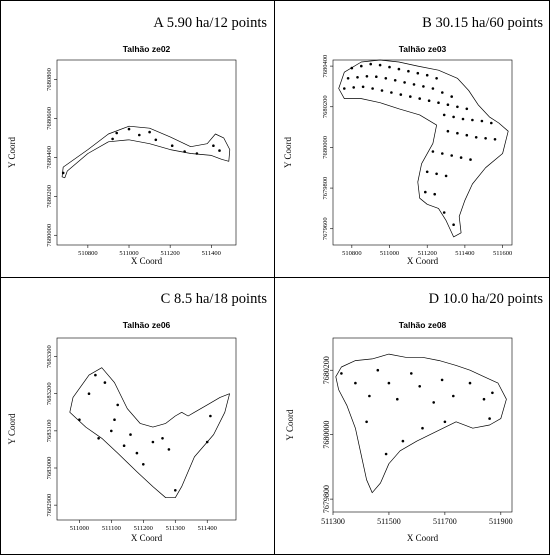 Image resolution: width=550 pixels, height=555 pixels. I want to click on plot-title: Talhão ze03, so click(423, 49).